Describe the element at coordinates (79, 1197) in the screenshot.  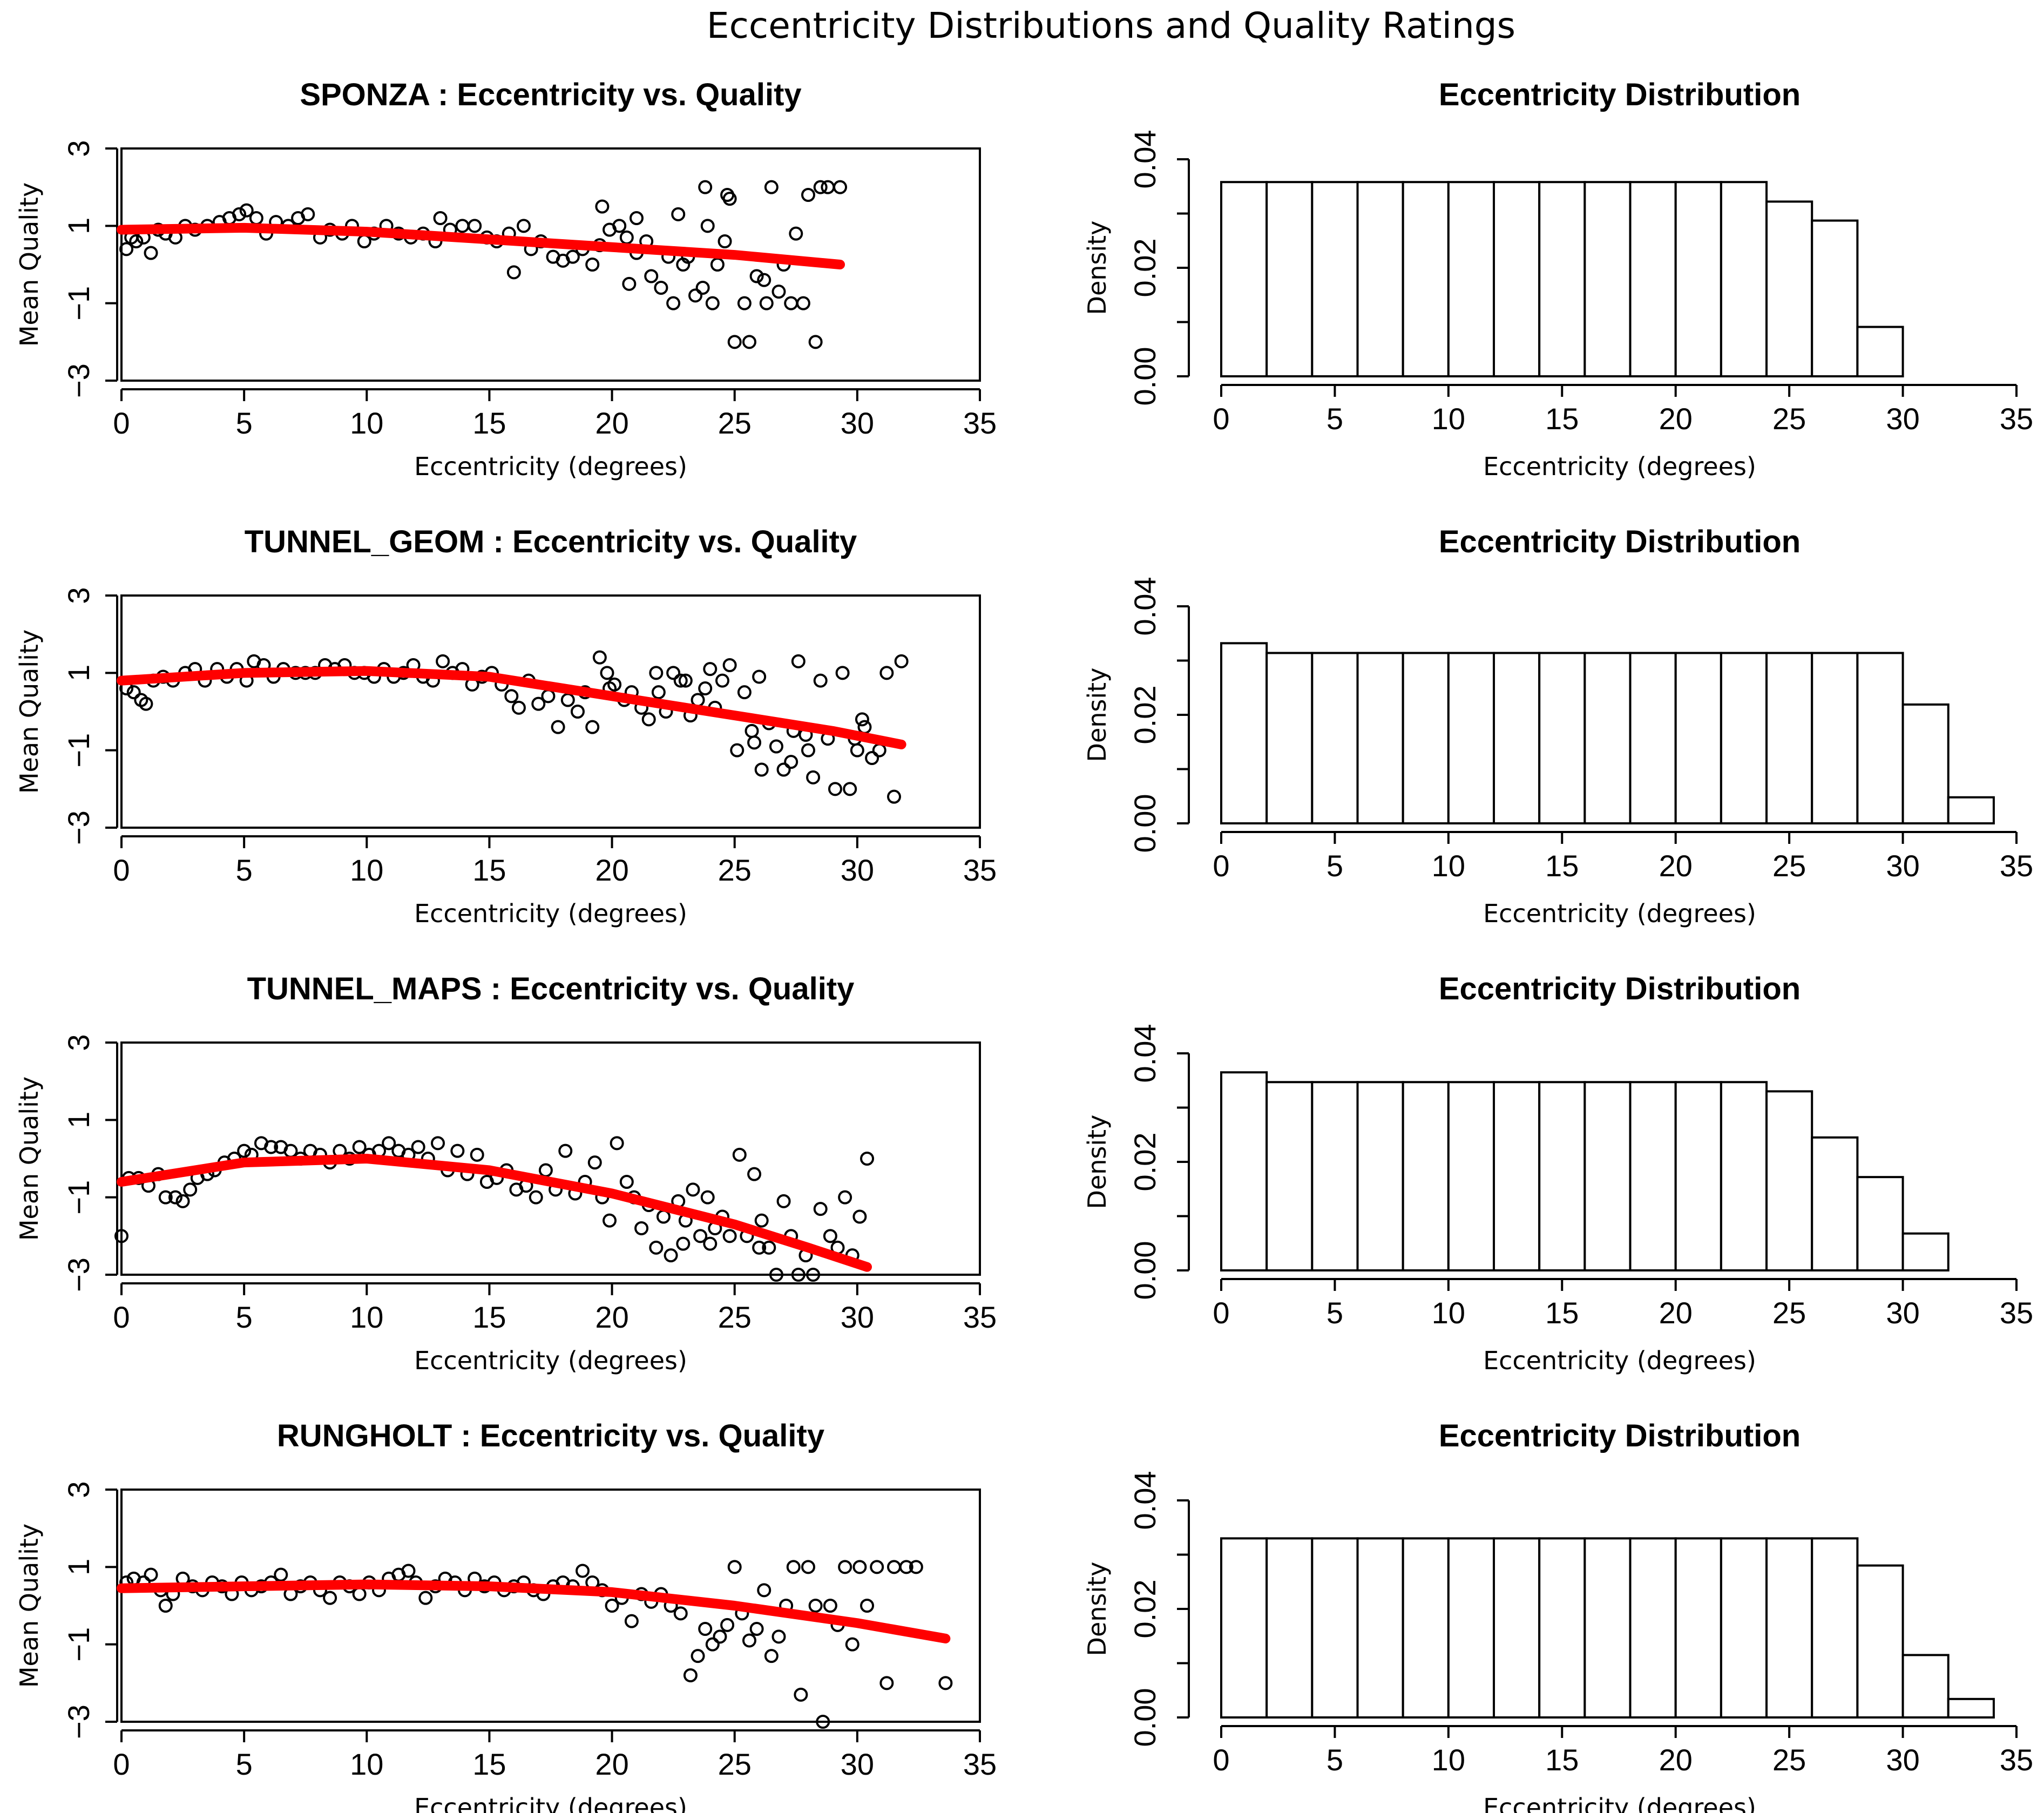
I see `y-tick-label: −1` at that location.